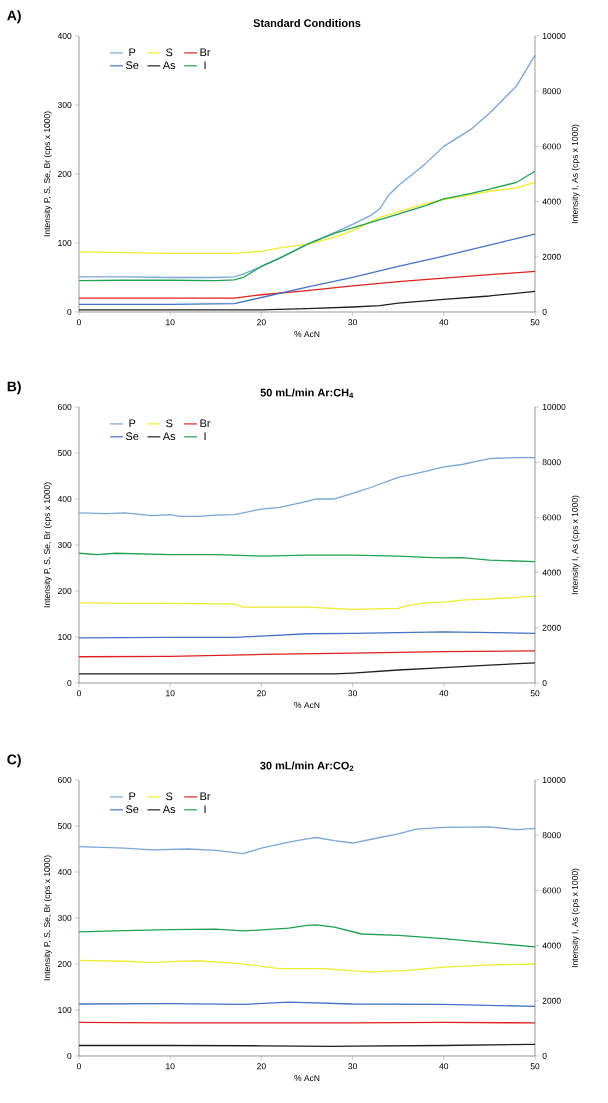 This screenshot has height=1103, width=608. I want to click on text: A), so click(14, 17).